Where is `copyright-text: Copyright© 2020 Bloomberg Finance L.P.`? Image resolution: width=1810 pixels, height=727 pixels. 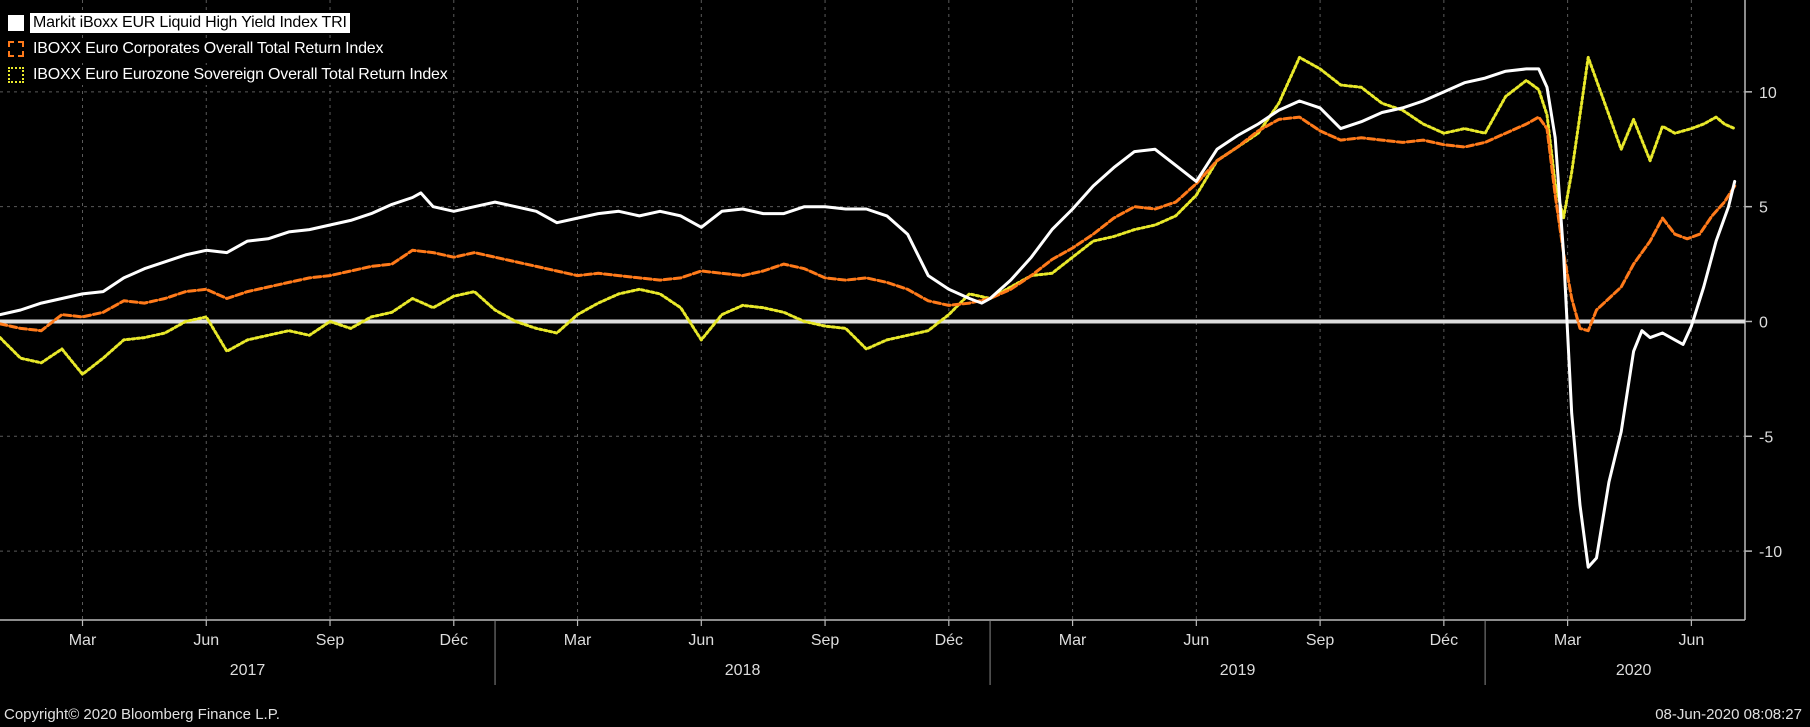
copyright-text: Copyright© 2020 Bloomberg Finance L.P. is located at coordinates (142, 714).